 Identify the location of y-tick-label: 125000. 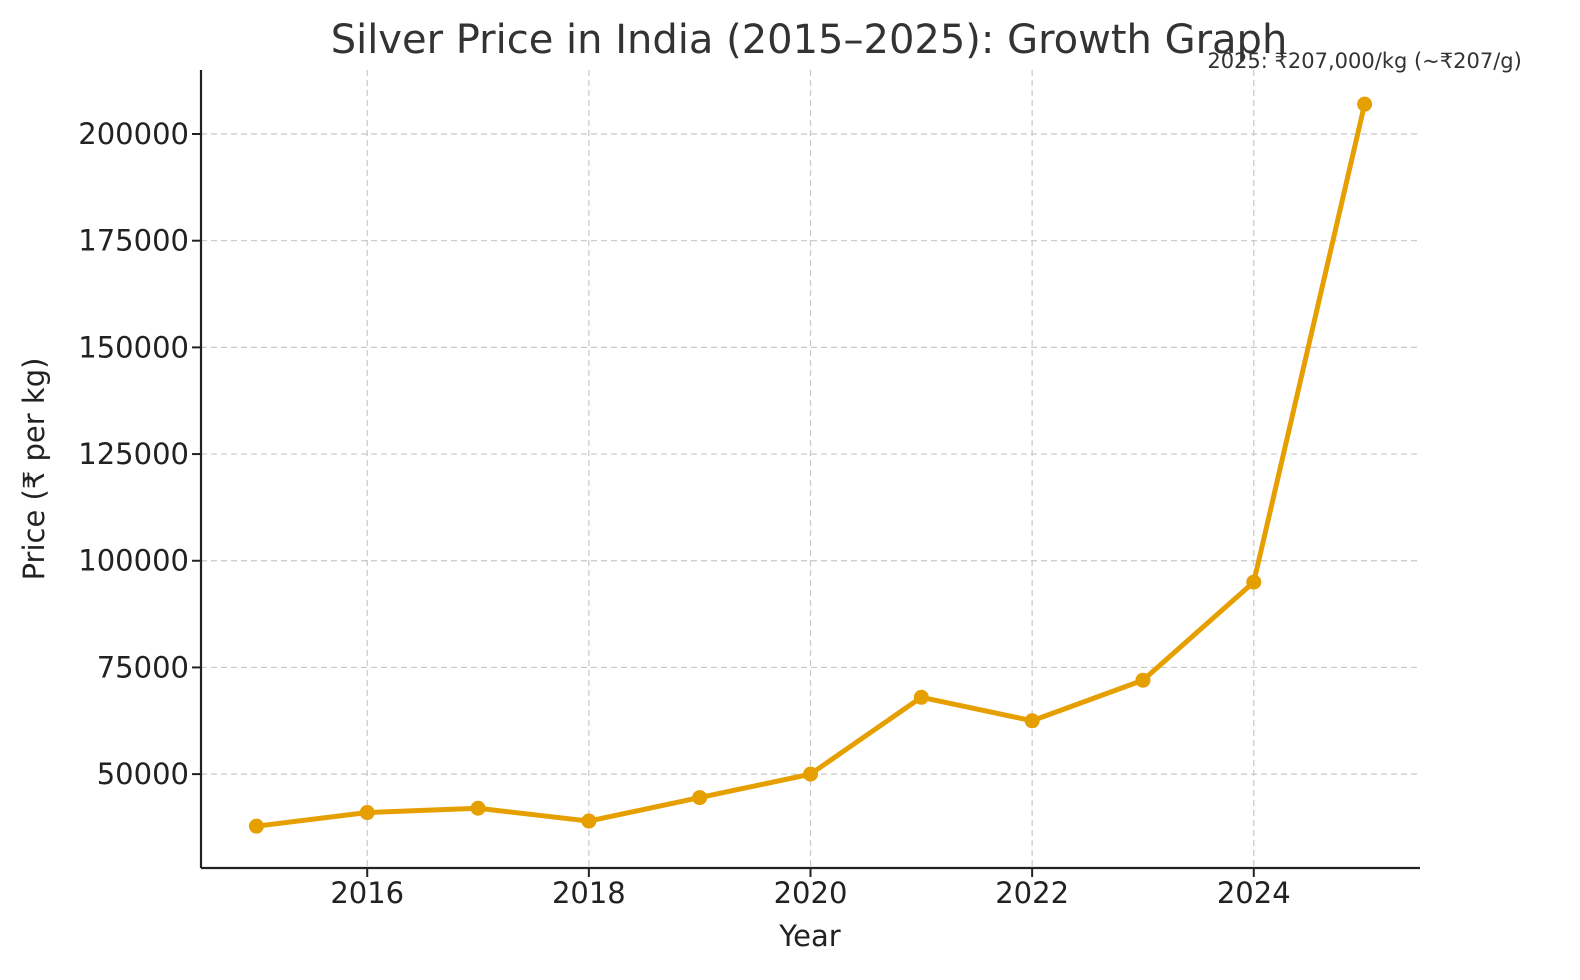
(133, 454).